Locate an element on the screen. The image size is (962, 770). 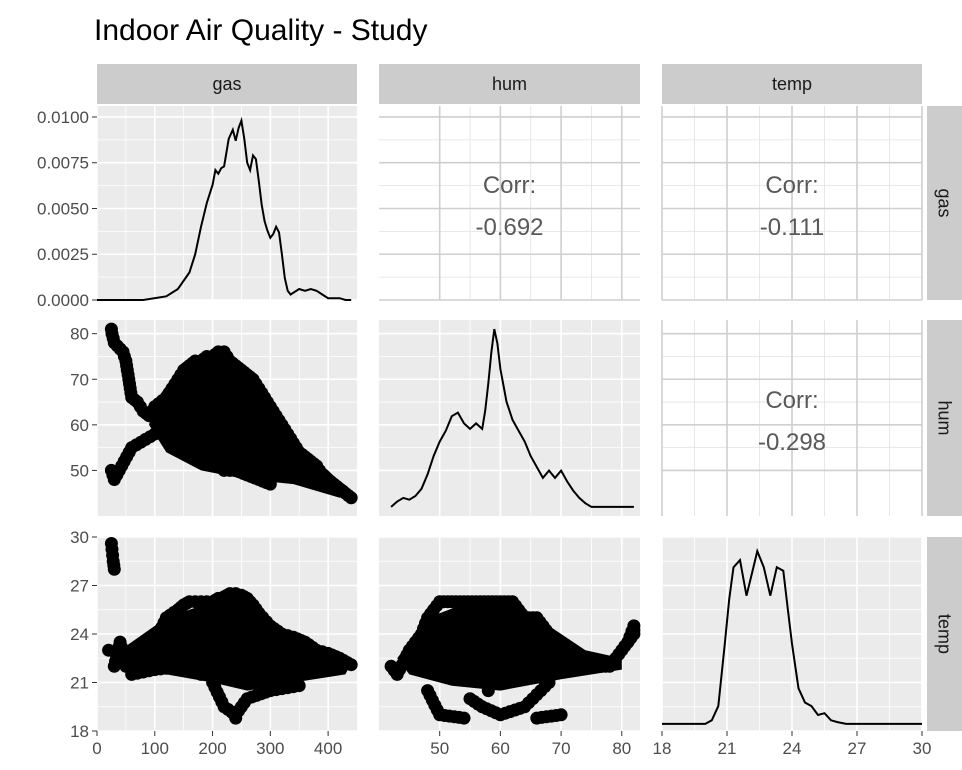
strip-right-label-hum: hum is located at coordinates (945, 417).